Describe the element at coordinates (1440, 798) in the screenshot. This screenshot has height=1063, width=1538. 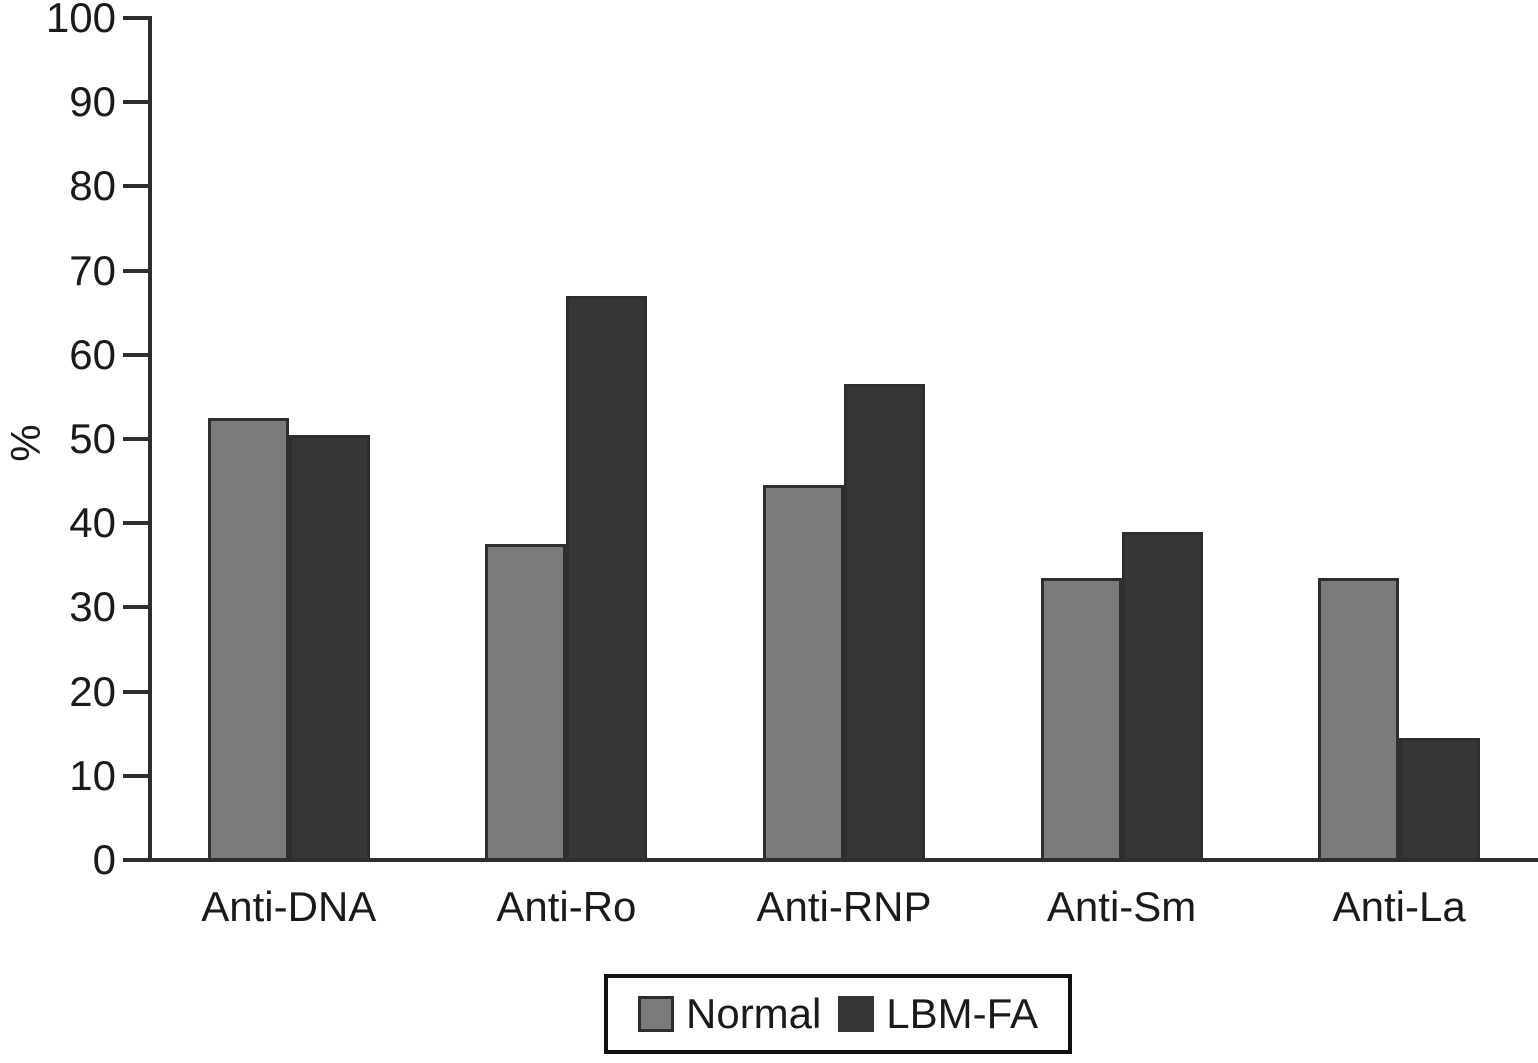
I see `bar-lbm-fa-anti-la` at that location.